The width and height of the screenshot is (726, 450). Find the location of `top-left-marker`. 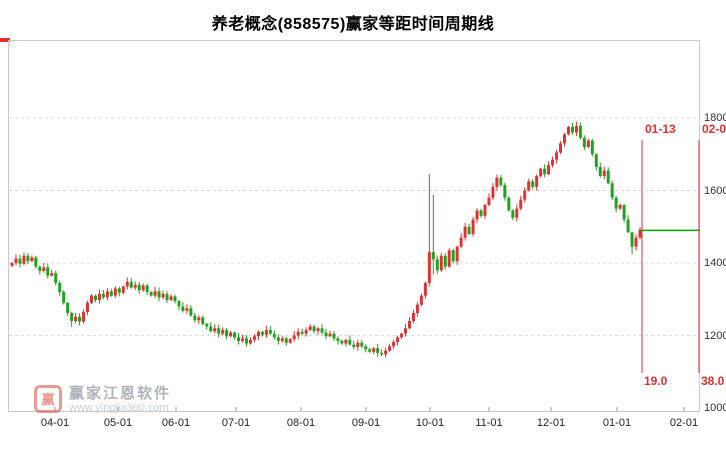

top-left-marker is located at coordinates (5, 40).